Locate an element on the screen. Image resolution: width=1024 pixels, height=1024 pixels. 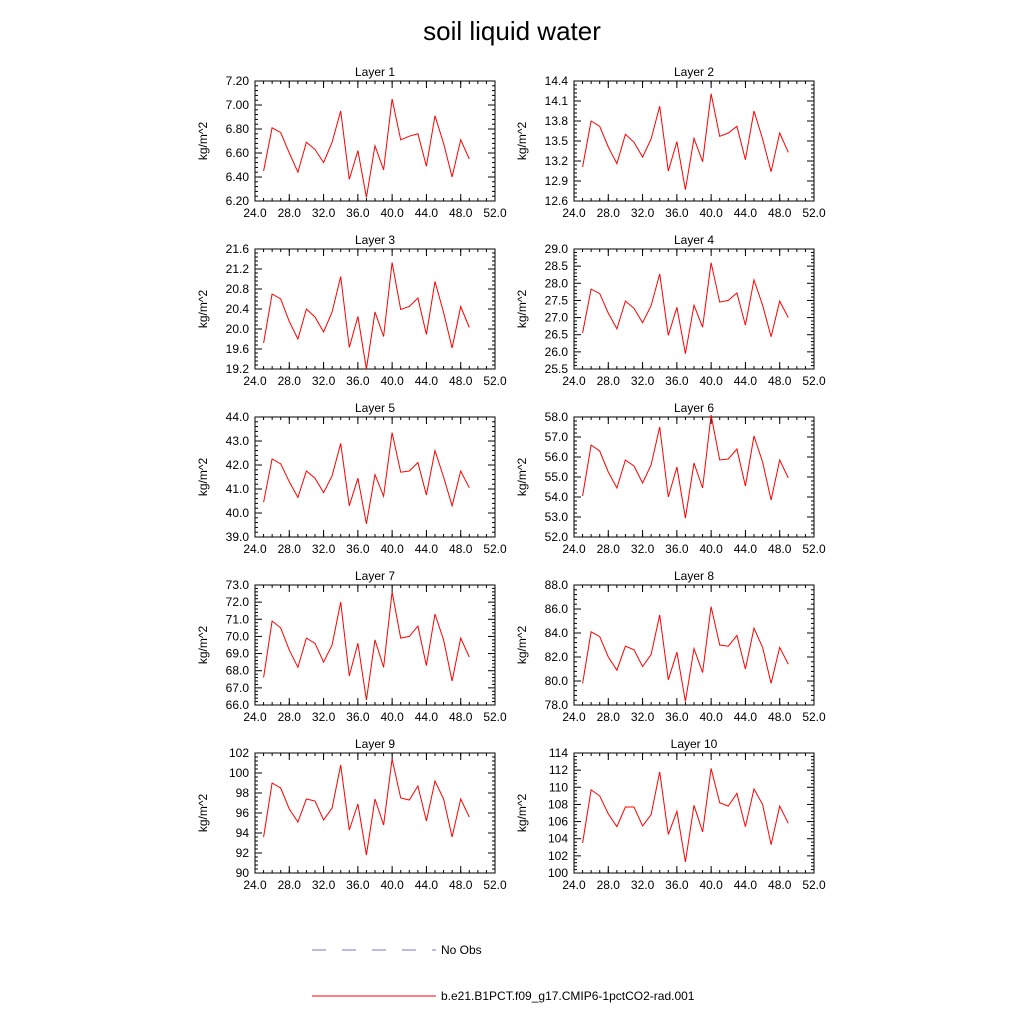
y-tick-label: 14.4 is located at coordinates (557, 81).